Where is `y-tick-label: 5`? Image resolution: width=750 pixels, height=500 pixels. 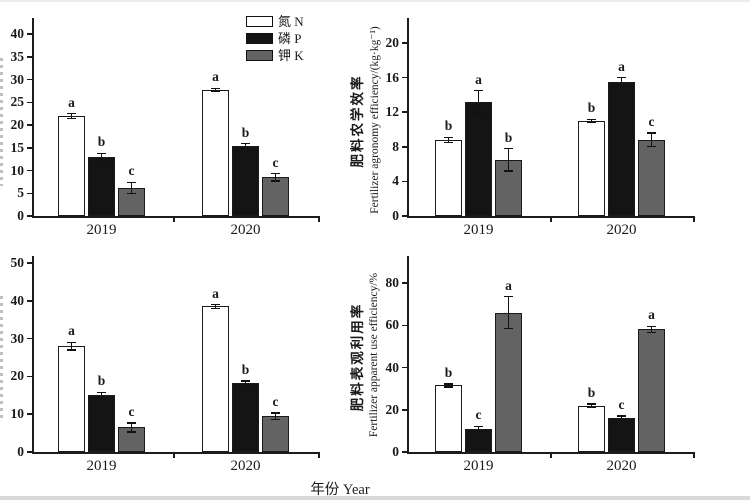 y-tick-label: 5 is located at coordinates (20, 193).